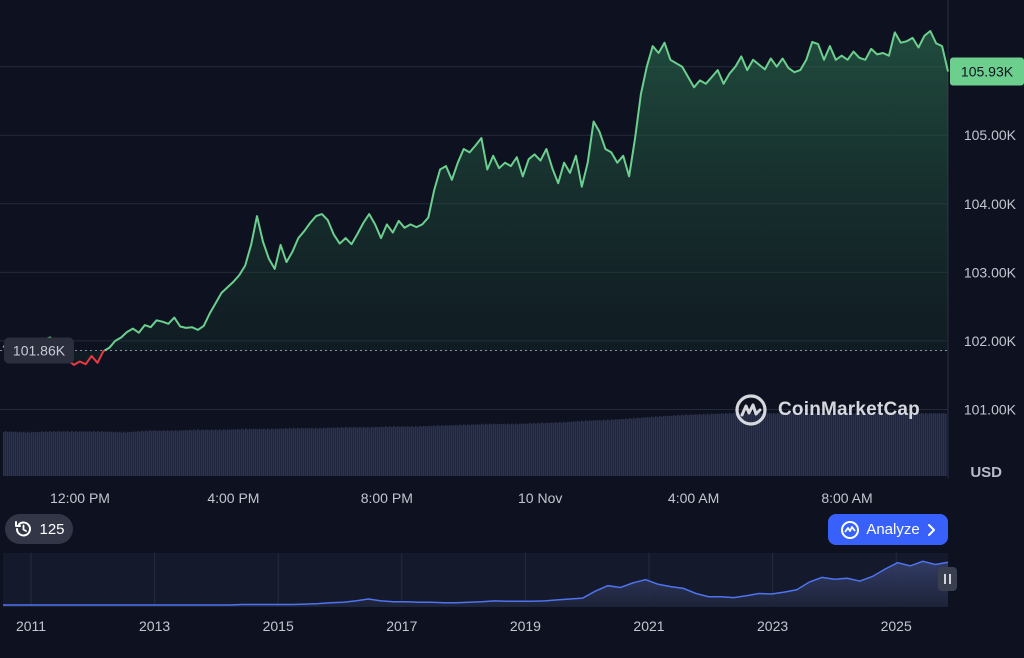  What do you see at coordinates (80, 498) in the screenshot?
I see `x-tick-label: 12:00 PM` at bounding box center [80, 498].